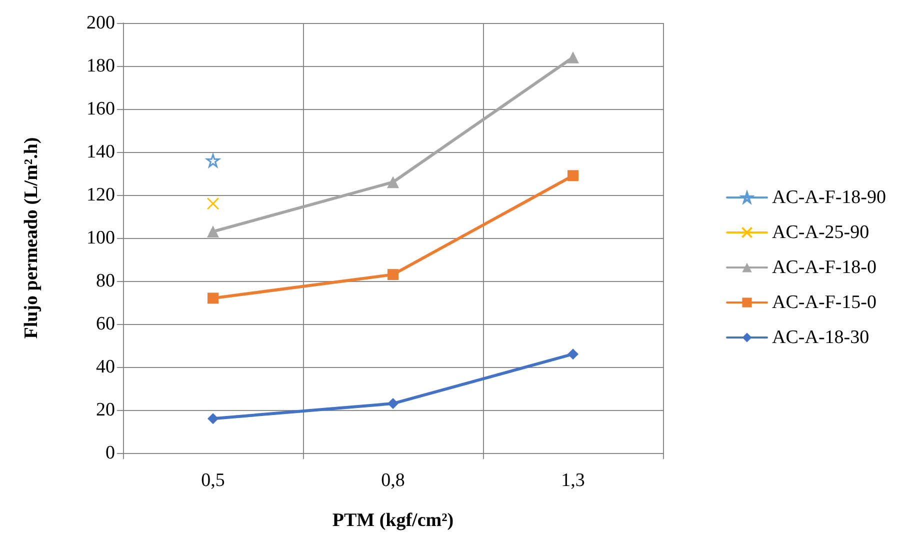 This screenshot has height=535, width=901. I want to click on y-tick-label: 120, so click(100, 195).